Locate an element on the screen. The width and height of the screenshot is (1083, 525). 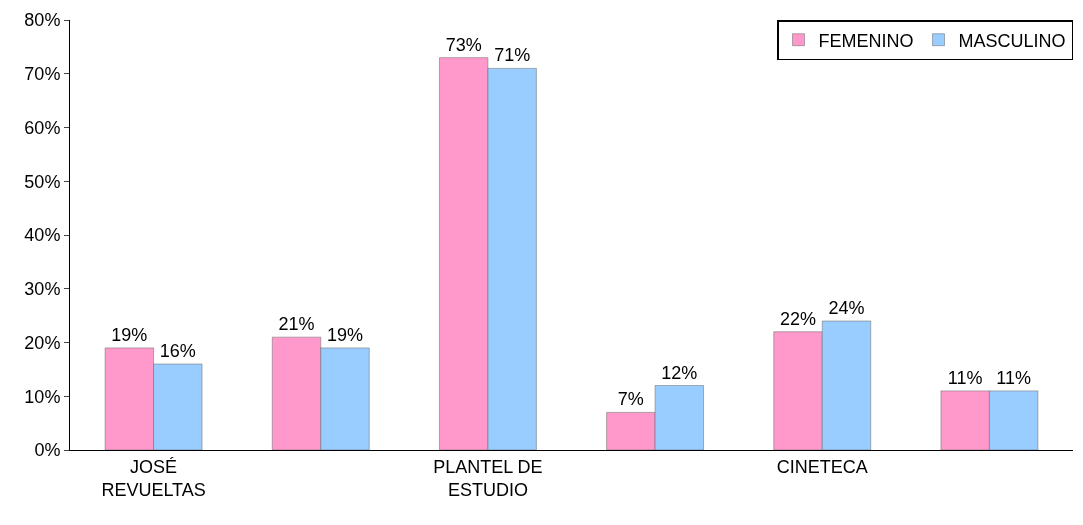
y-tick-label: 20% is located at coordinates (42, 342).